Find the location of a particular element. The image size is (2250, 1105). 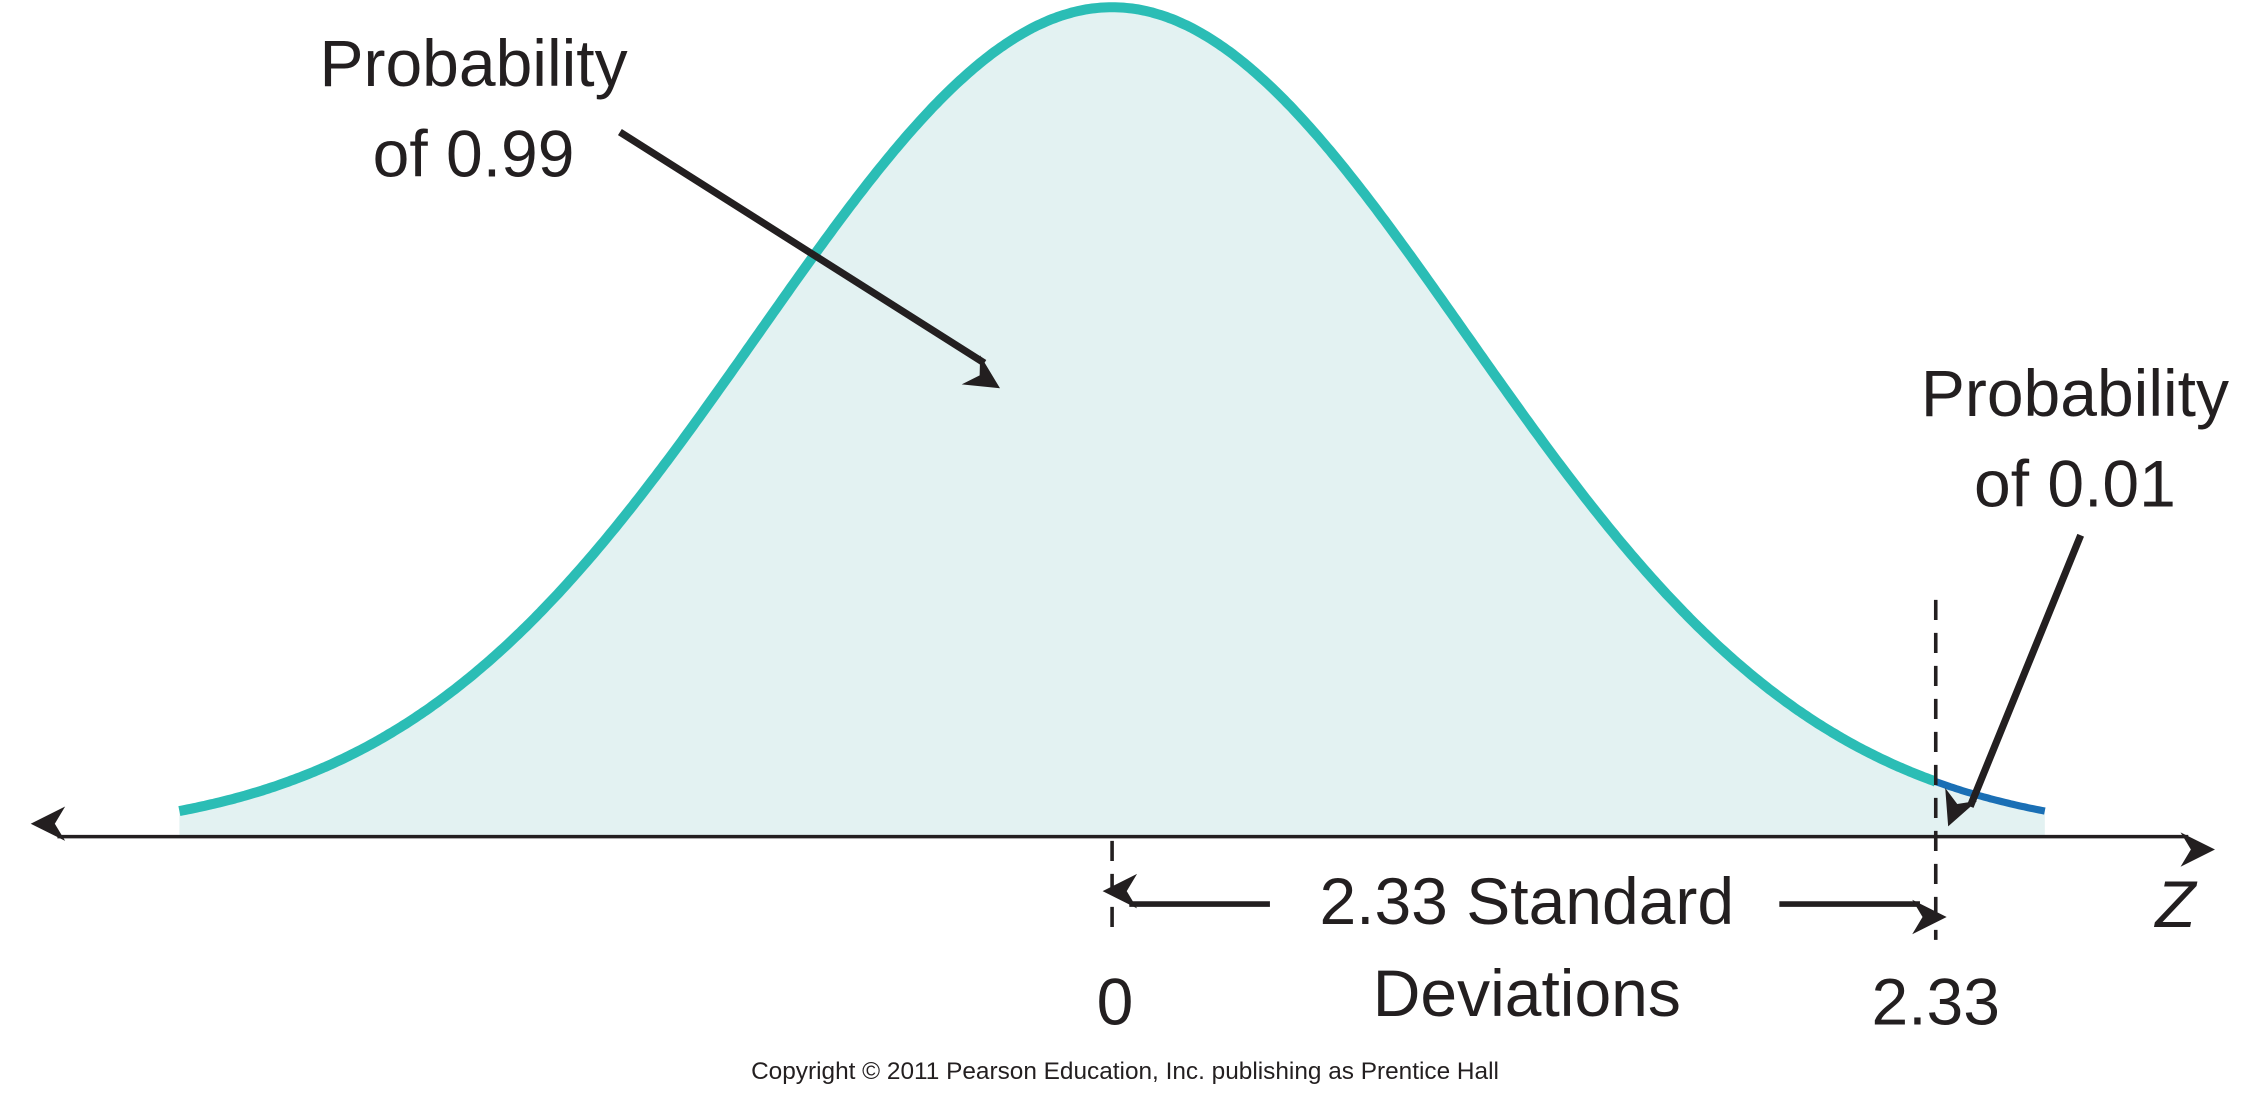

span-label: Deviations is located at coordinates (1527, 993).